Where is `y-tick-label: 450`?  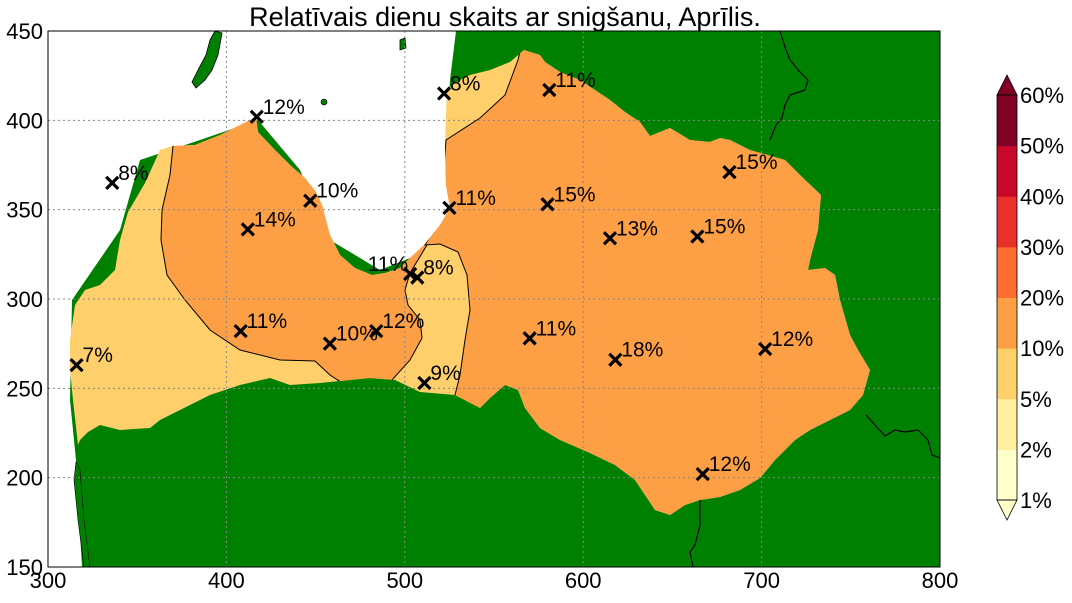 y-tick-label: 450 is located at coordinates (24, 31).